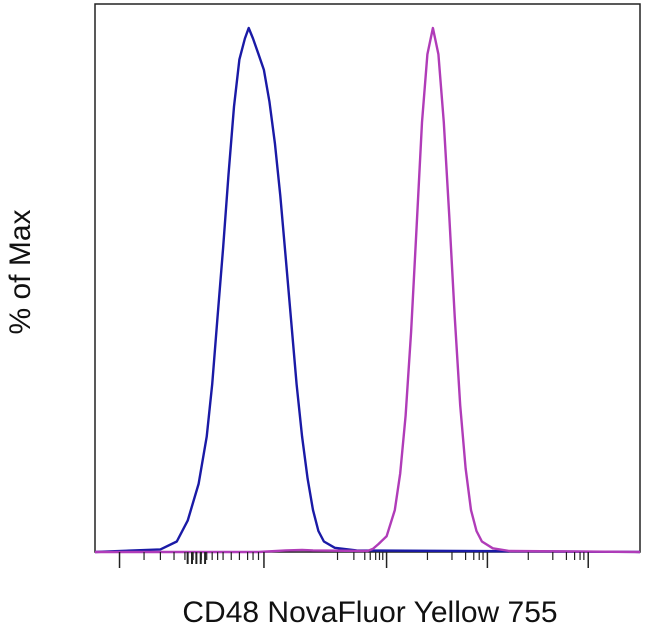 This screenshot has height=634, width=650. What do you see at coordinates (353, 560) in the screenshot?
I see `x-axis-ticks` at bounding box center [353, 560].